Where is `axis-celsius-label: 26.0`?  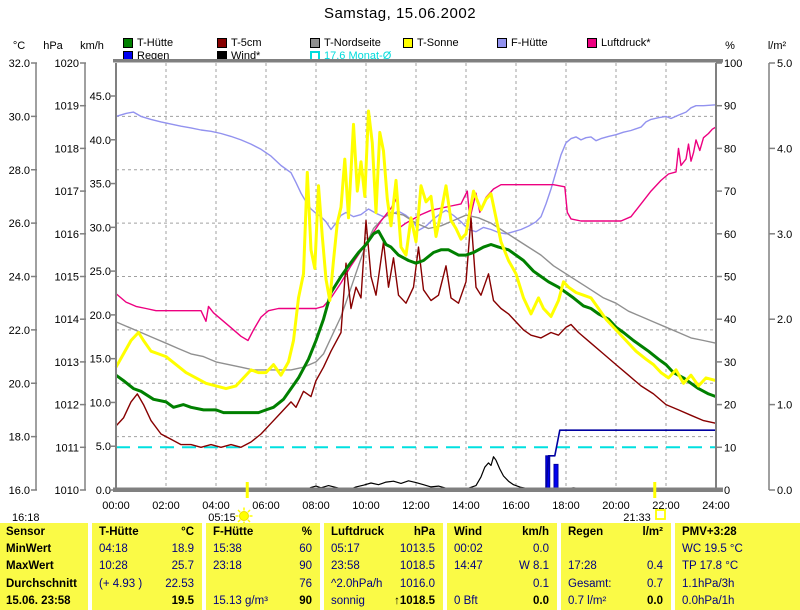
axis-celsius-label: 26.0 is located at coordinates (19, 224).